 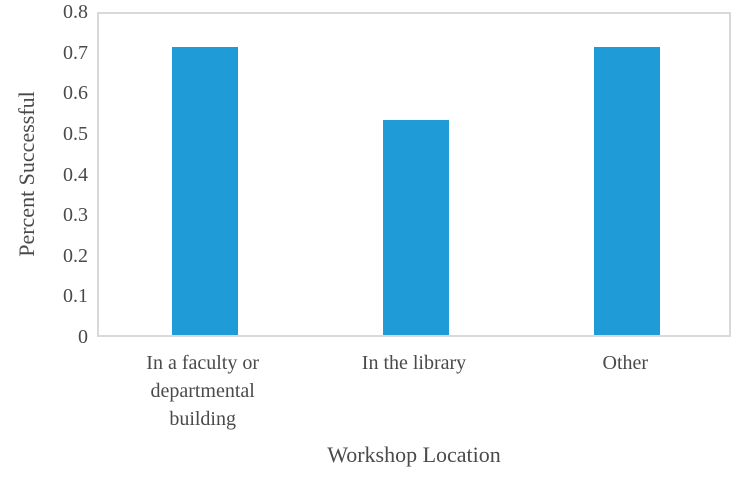 I want to click on x-axis-title: Workshop Location, so click(x=414, y=454).